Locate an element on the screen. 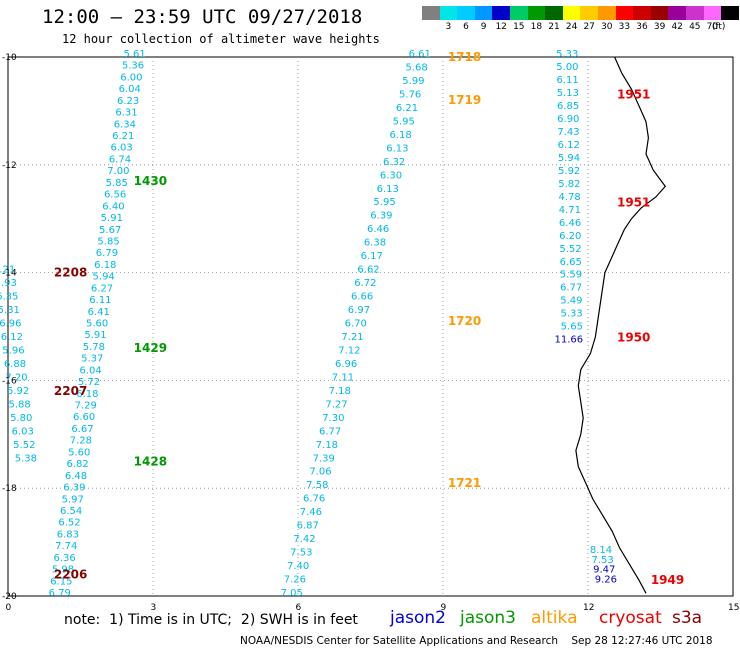 Image resolution: width=740 pixels, height=650 pixels. wave-height-value: 4.78 is located at coordinates (569, 197).